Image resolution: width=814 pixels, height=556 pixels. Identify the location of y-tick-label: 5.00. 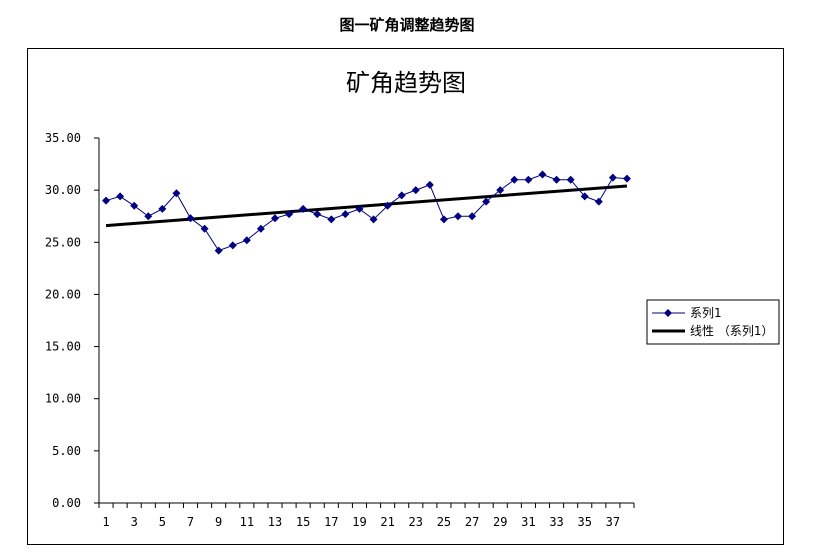
(66, 451).